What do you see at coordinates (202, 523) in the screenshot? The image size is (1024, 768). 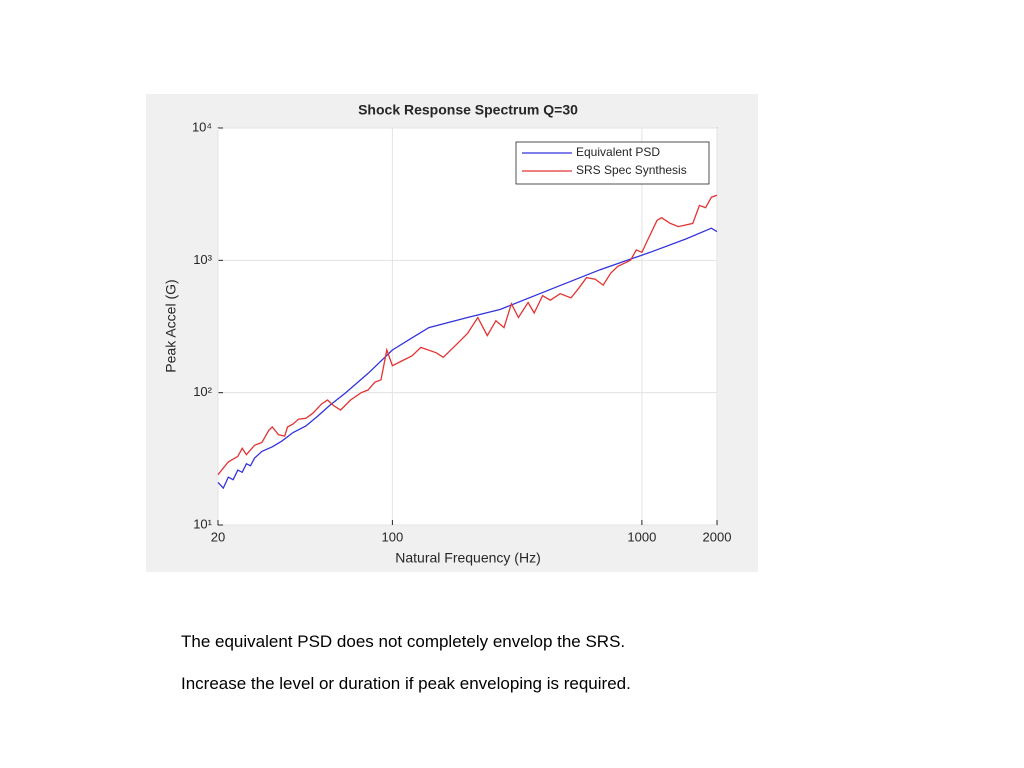 I see `y-tick-label: 10¹` at bounding box center [202, 523].